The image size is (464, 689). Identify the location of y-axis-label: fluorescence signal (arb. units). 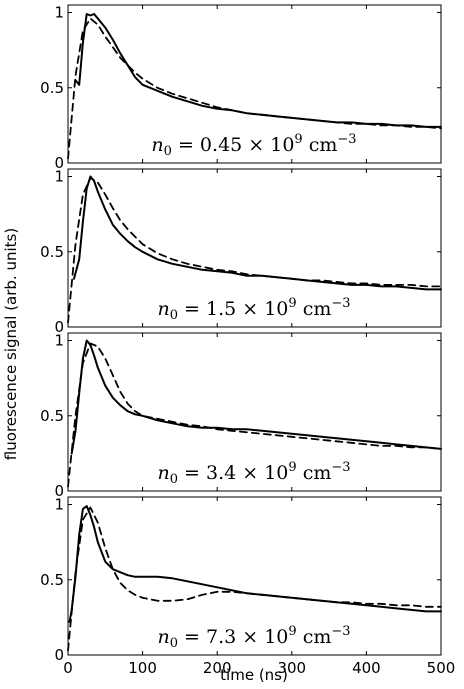
(11, 344).